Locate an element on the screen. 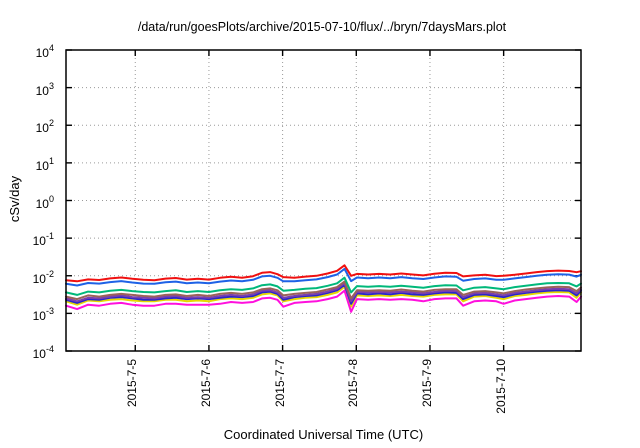 This screenshot has width=640, height=448. x-tick-label: 2015-7-5 is located at coordinates (132, 383).